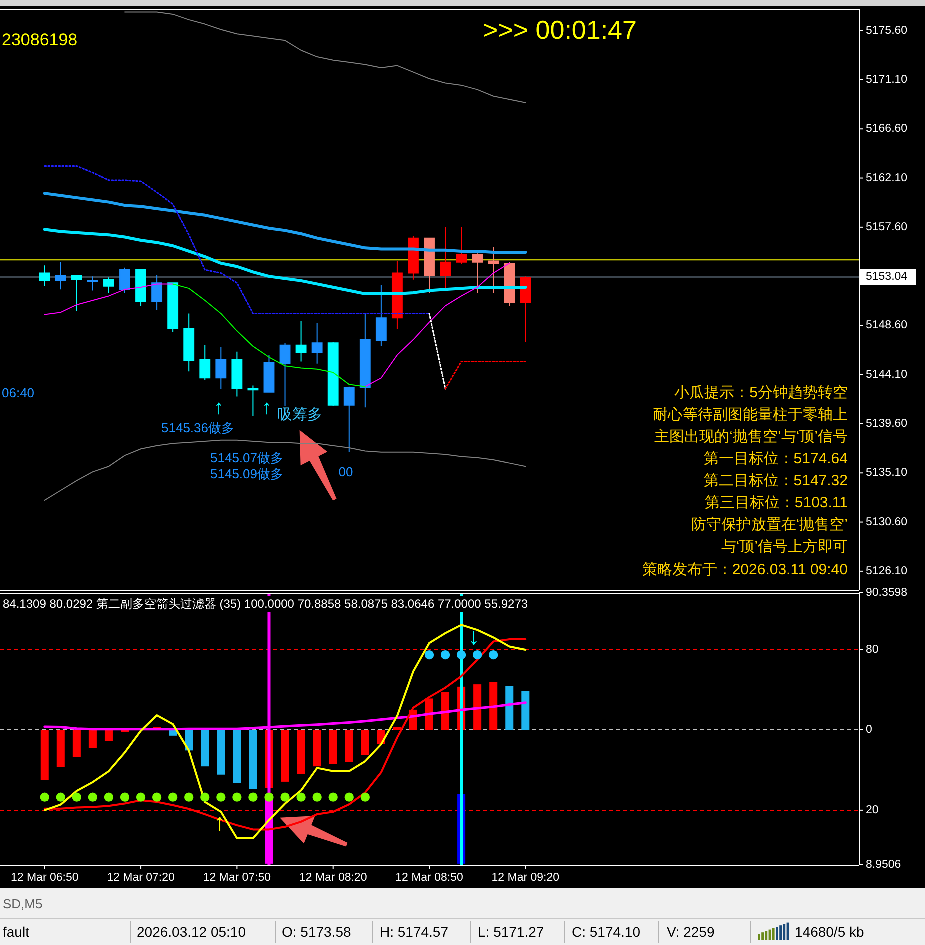  What do you see at coordinates (247, 458) in the screenshot?
I see `annotation: 5145.07做多` at bounding box center [247, 458].